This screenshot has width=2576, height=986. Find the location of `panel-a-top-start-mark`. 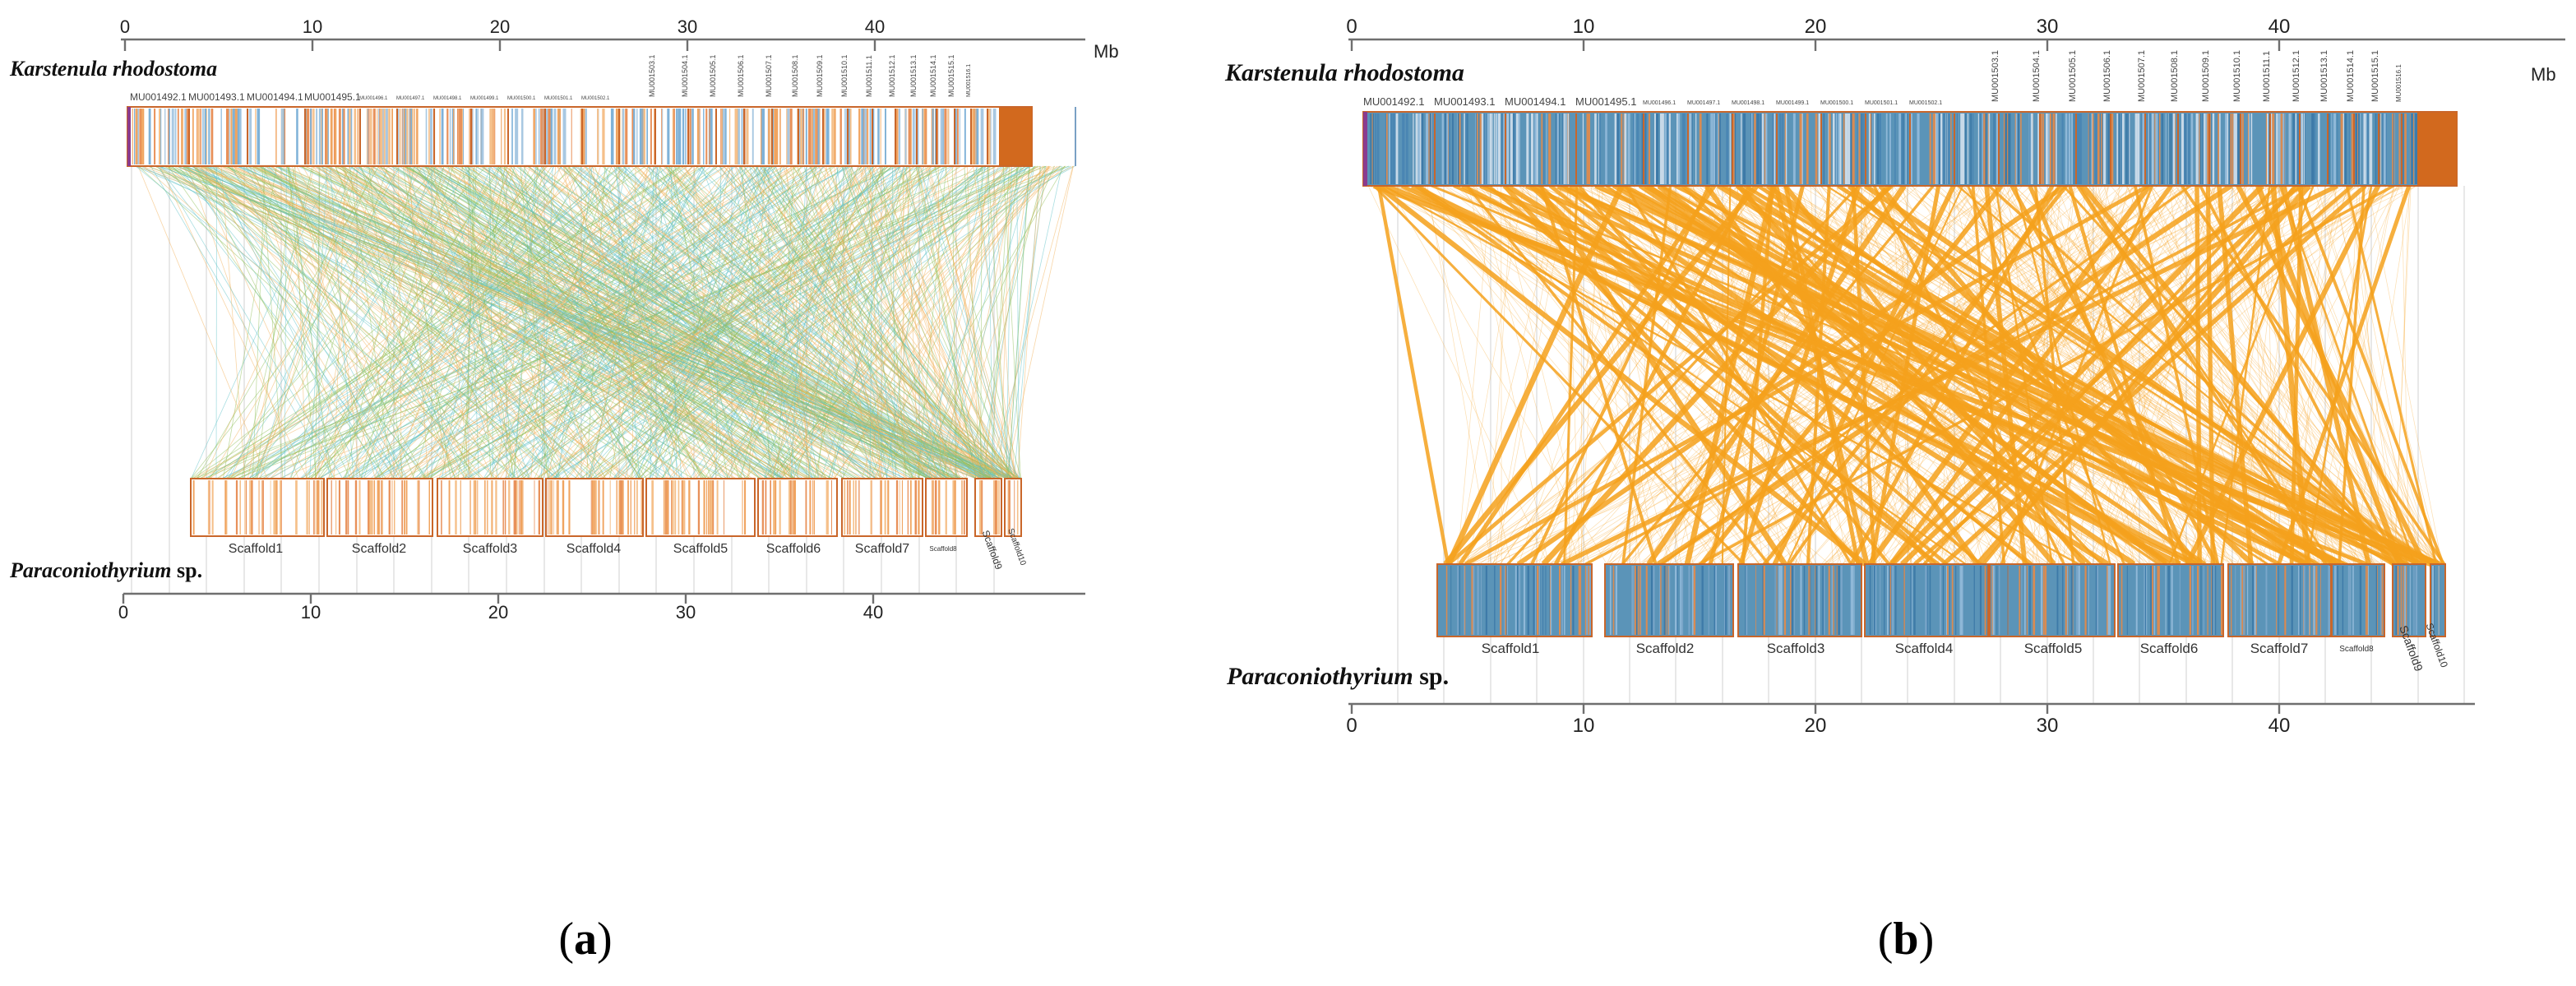

panel-a-top-start-mark is located at coordinates (129, 136).